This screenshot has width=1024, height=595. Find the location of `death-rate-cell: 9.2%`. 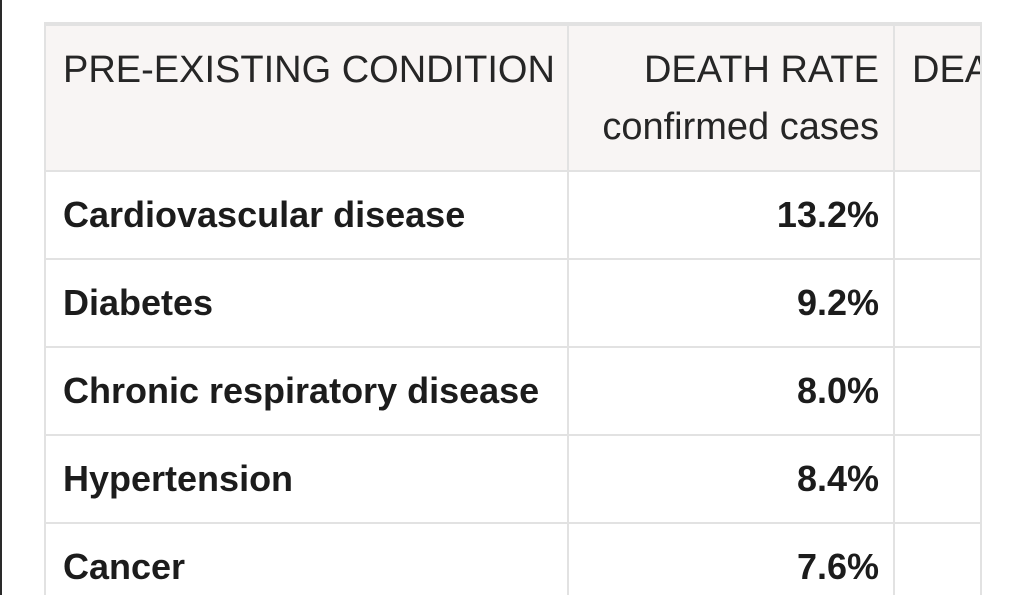

death-rate-cell: 9.2% is located at coordinates (837, 302).